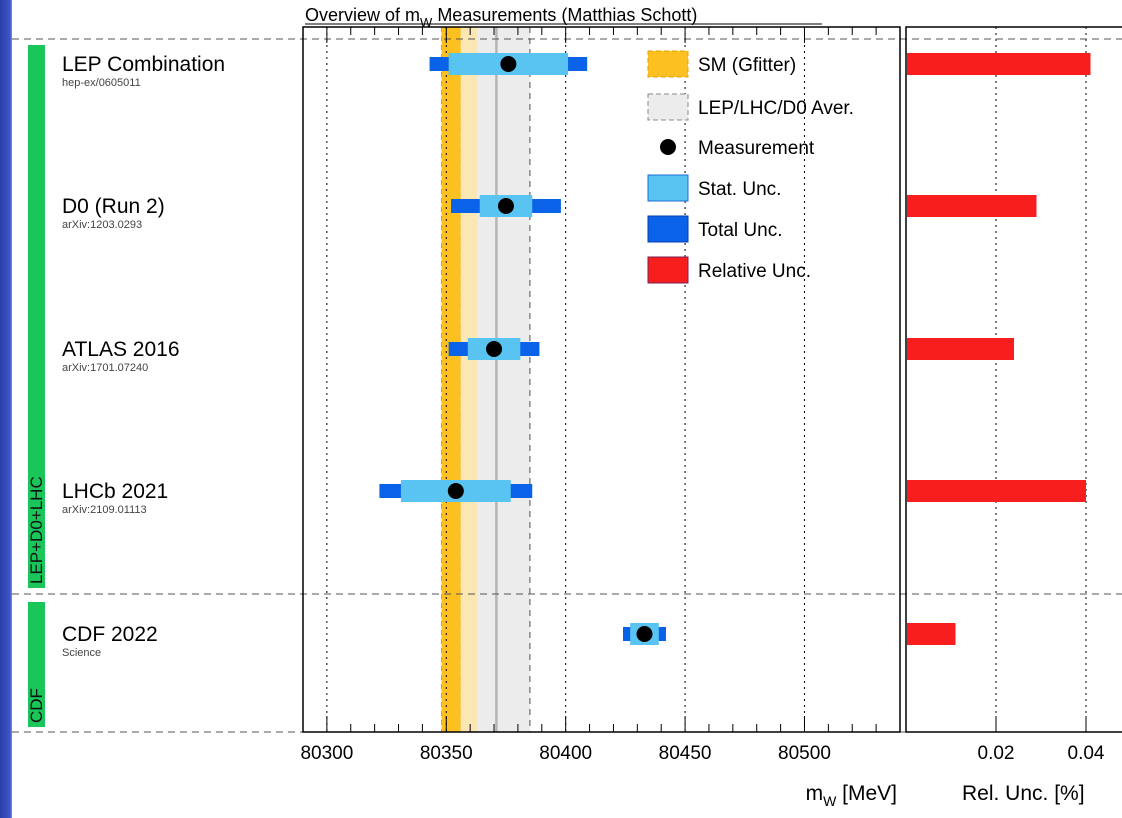 This screenshot has height=818, width=1122. Describe the element at coordinates (36, 705) in the screenshot. I see `group-label: CDF` at that location.